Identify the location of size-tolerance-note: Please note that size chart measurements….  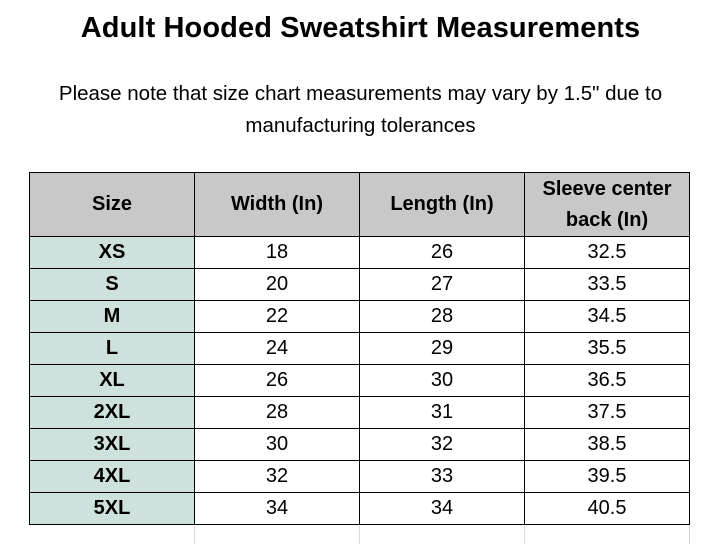
(360, 110).